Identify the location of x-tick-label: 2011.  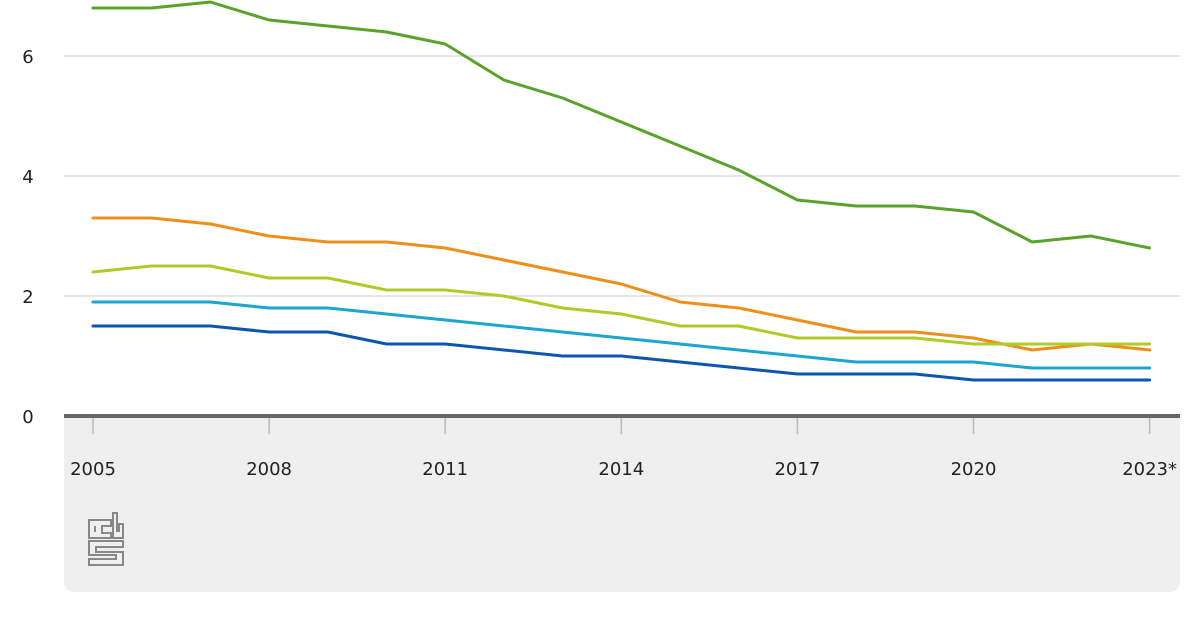
(445, 469).